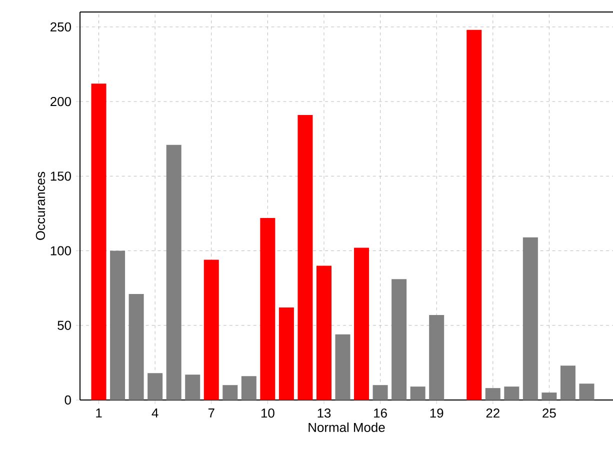  Describe the element at coordinates (60, 27) in the screenshot. I see `y-tick-label: 250` at that location.